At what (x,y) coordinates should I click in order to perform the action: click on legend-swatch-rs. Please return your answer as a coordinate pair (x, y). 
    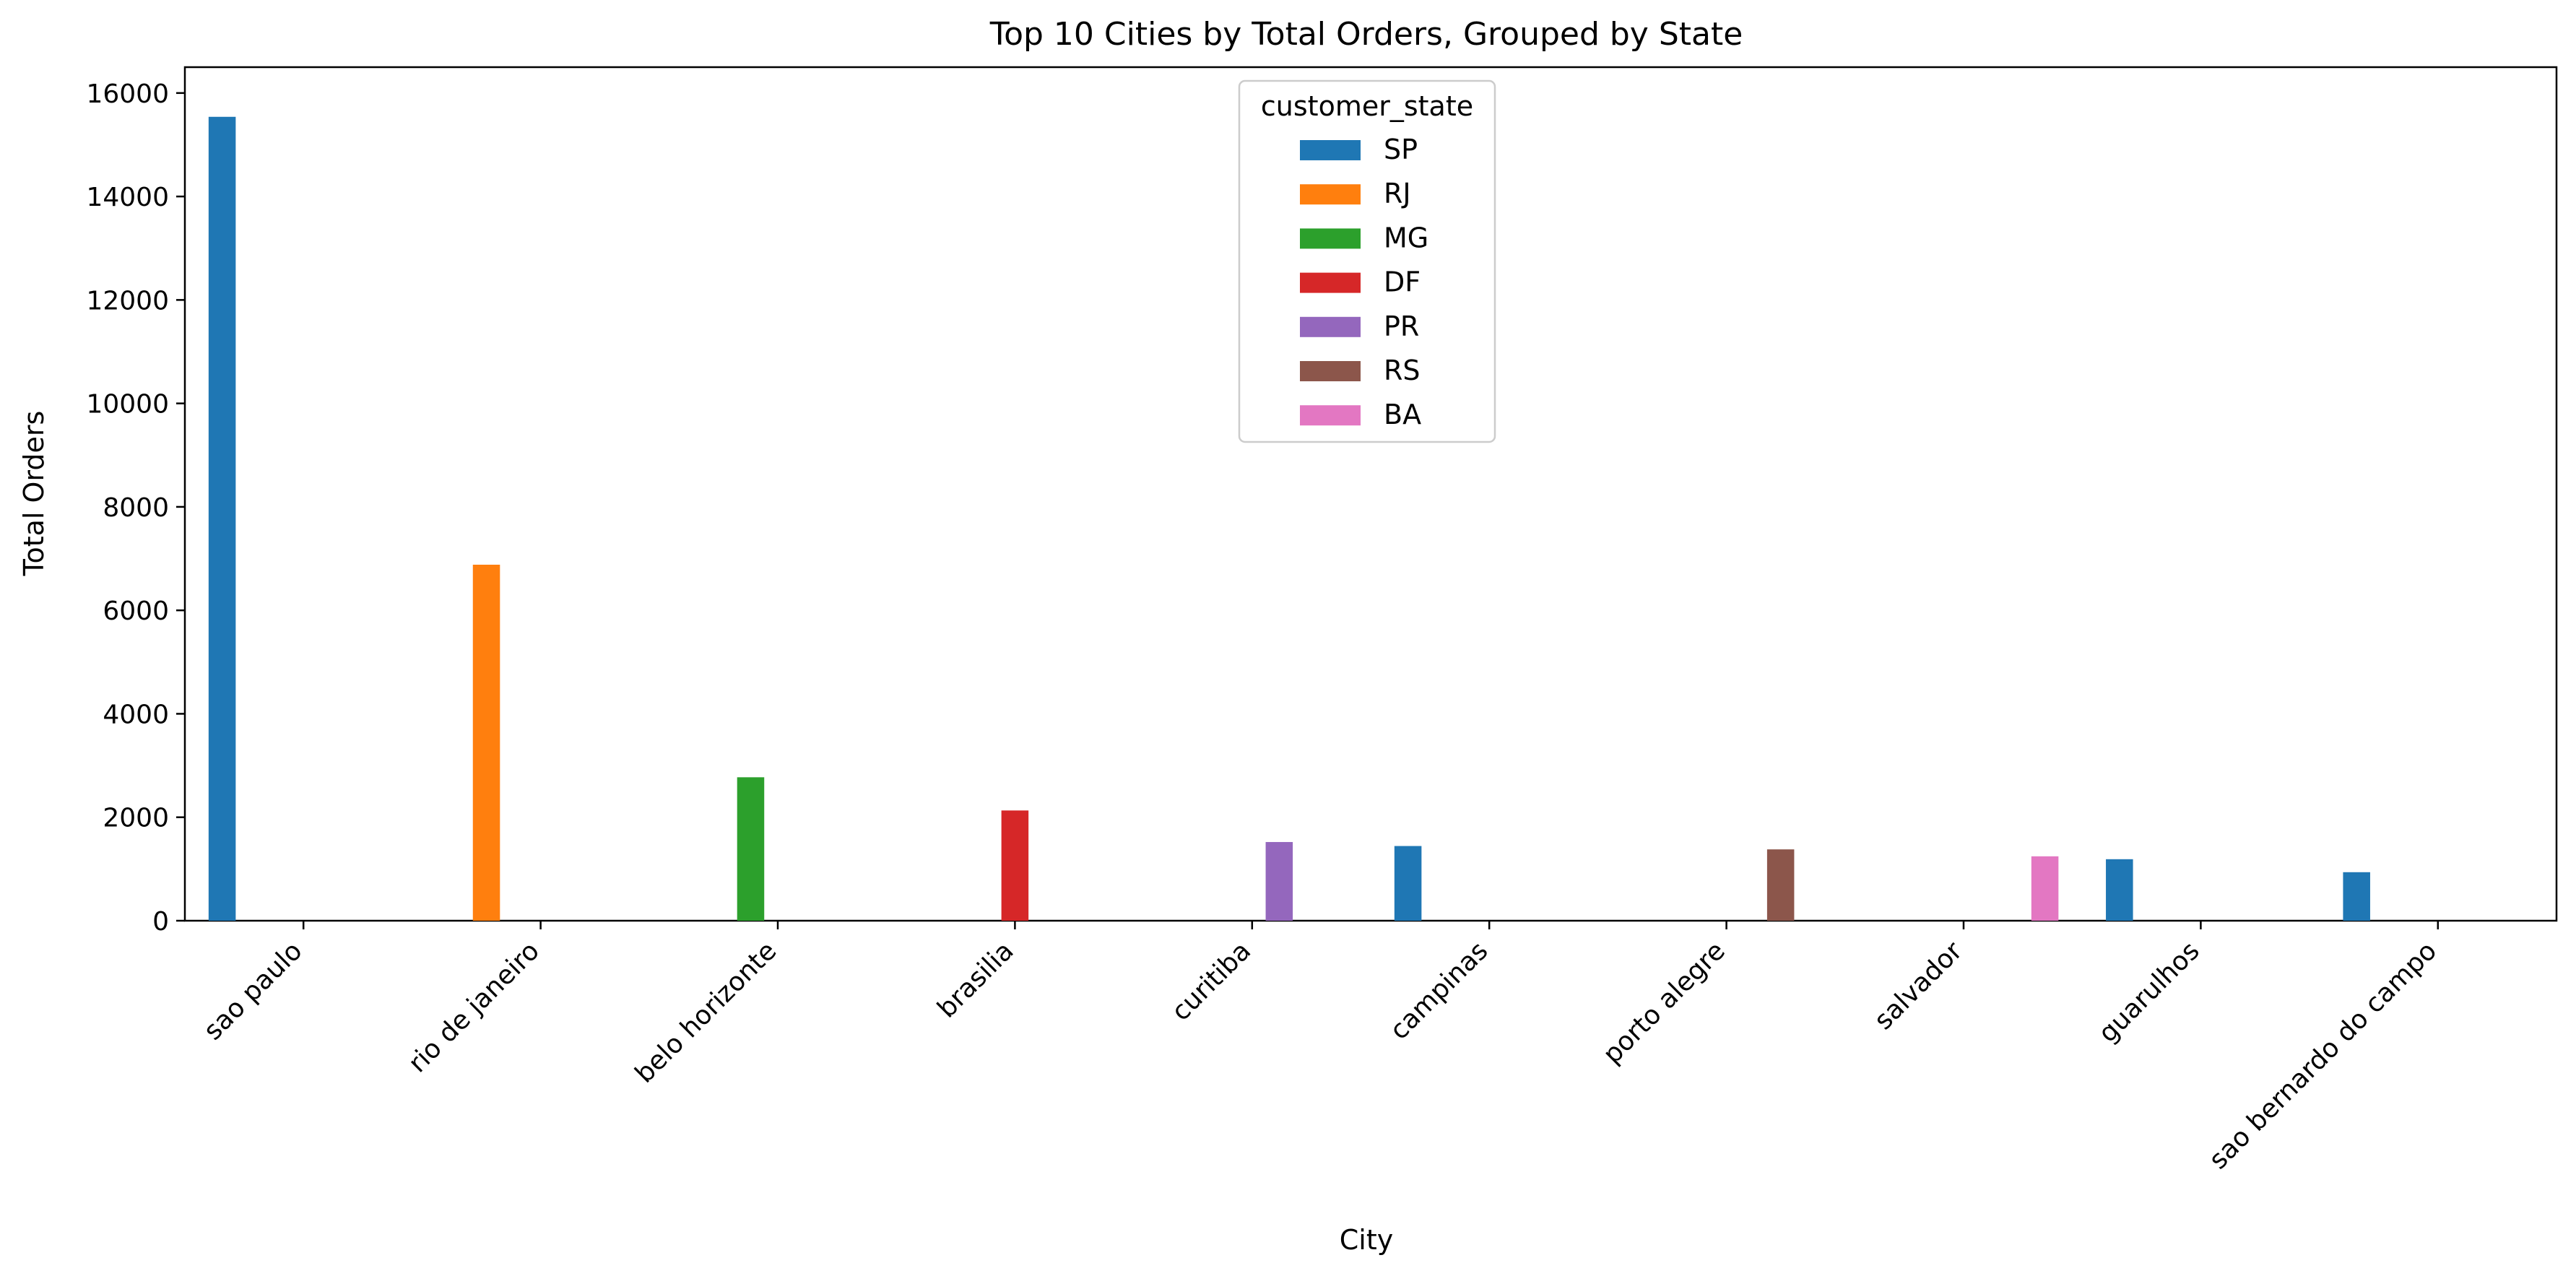
    Looking at the image, I should click on (1330, 371).